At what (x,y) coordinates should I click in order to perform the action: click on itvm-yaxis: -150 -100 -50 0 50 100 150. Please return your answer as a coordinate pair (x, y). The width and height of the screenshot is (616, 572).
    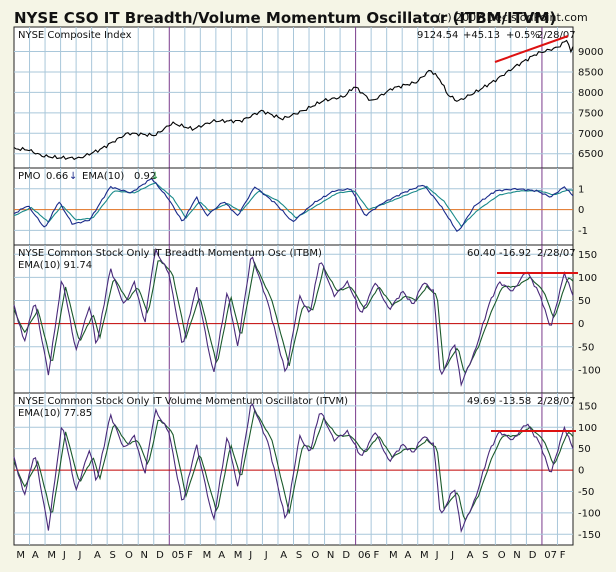
    Looking at the image, I should click on (589, 470).